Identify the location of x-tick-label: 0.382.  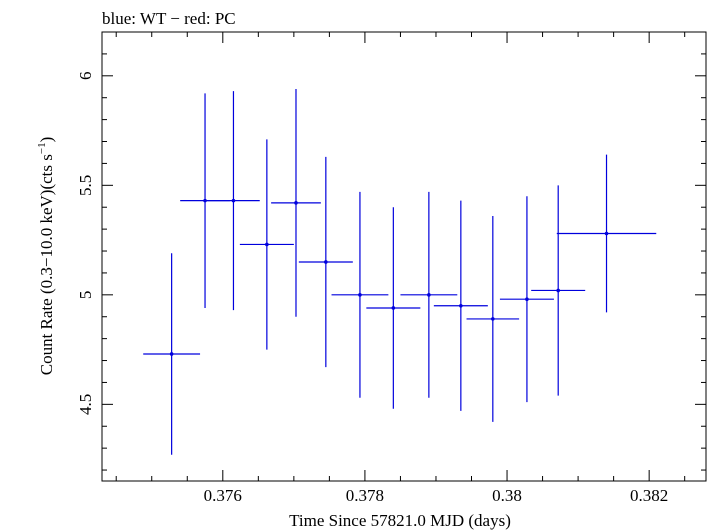
(649, 495).